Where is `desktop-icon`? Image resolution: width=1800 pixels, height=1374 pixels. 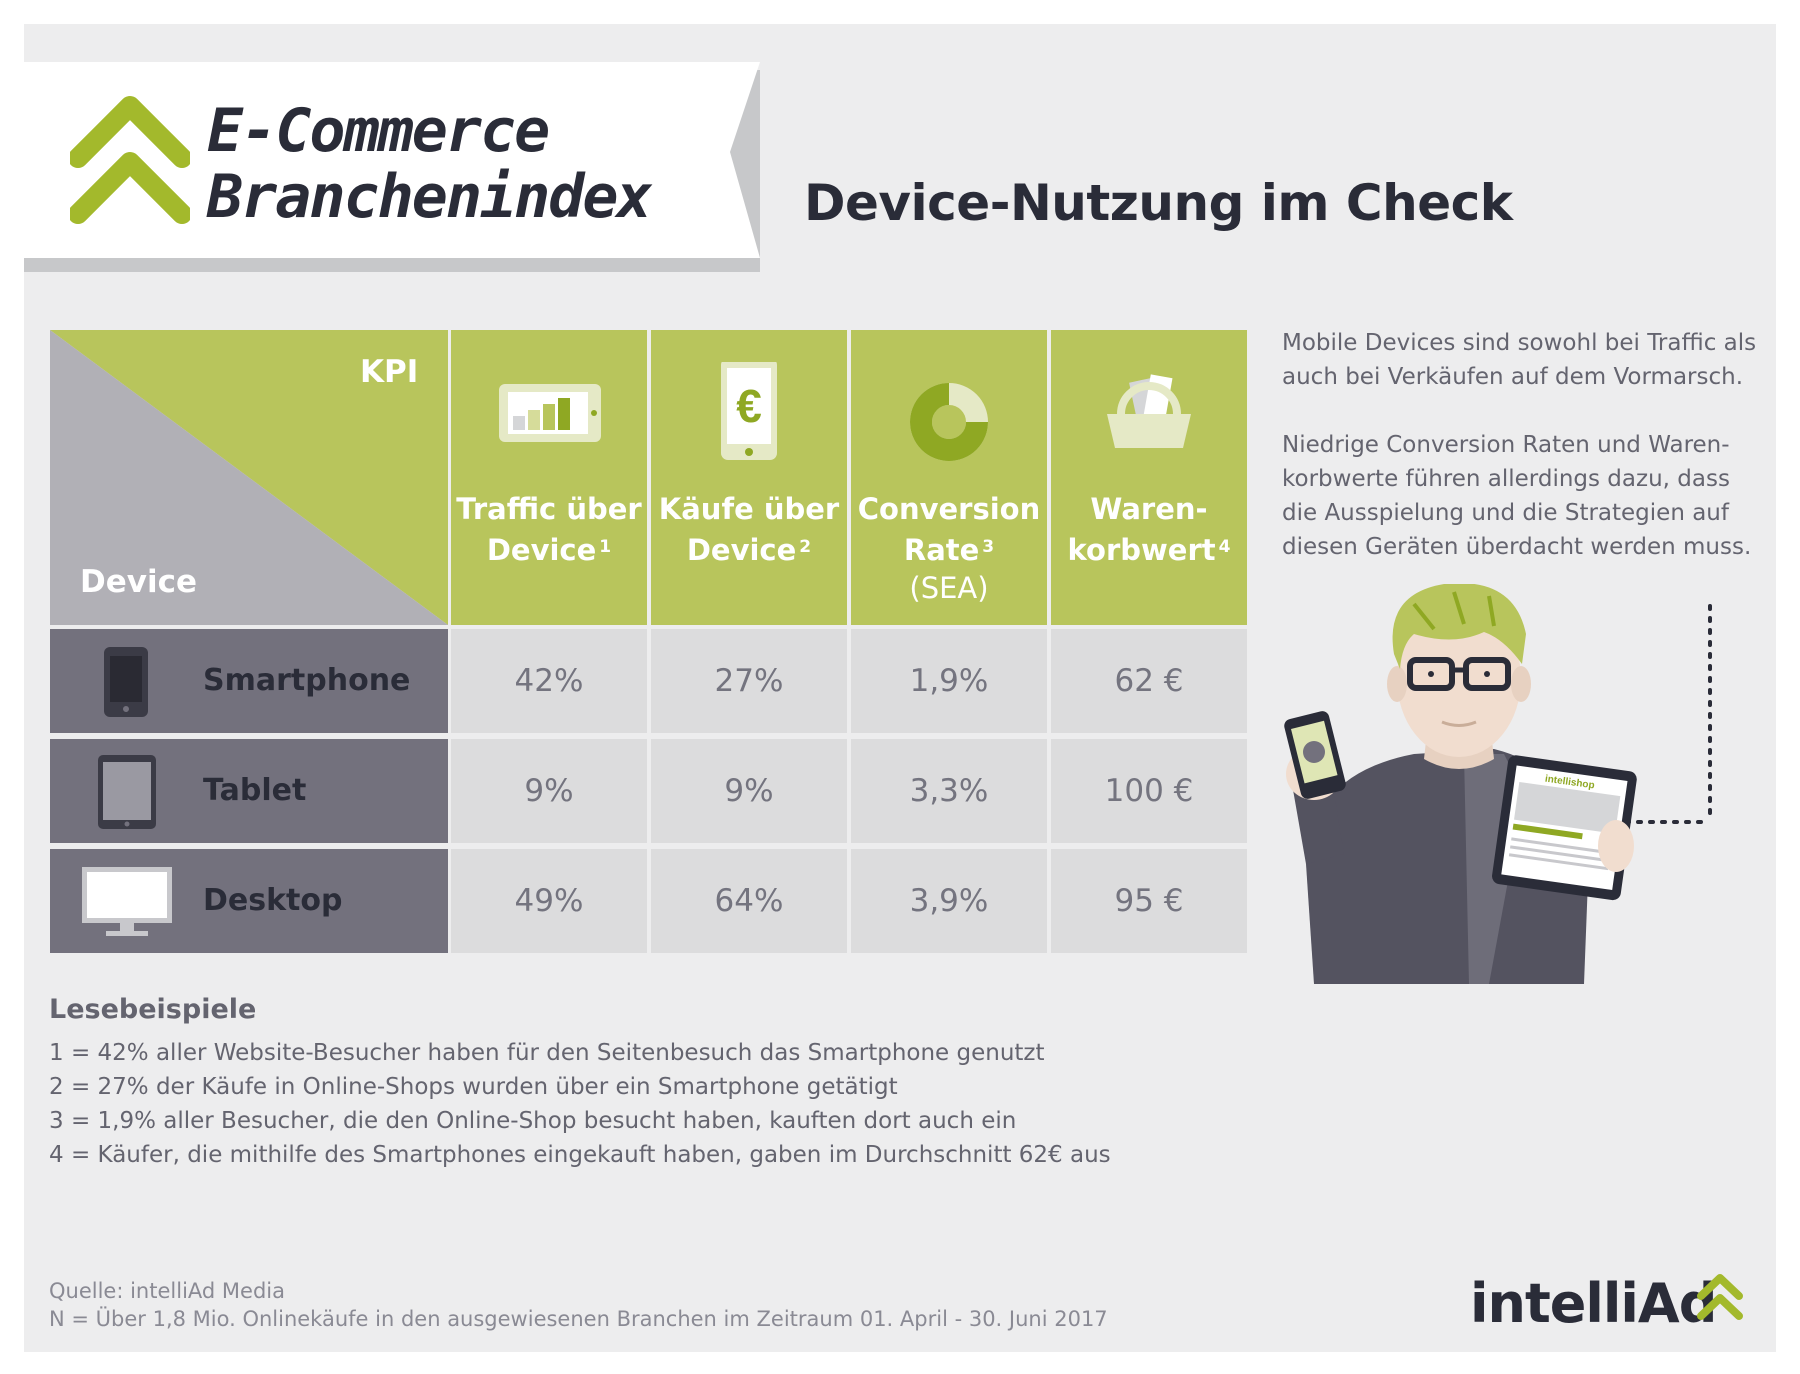 desktop-icon is located at coordinates (127, 901).